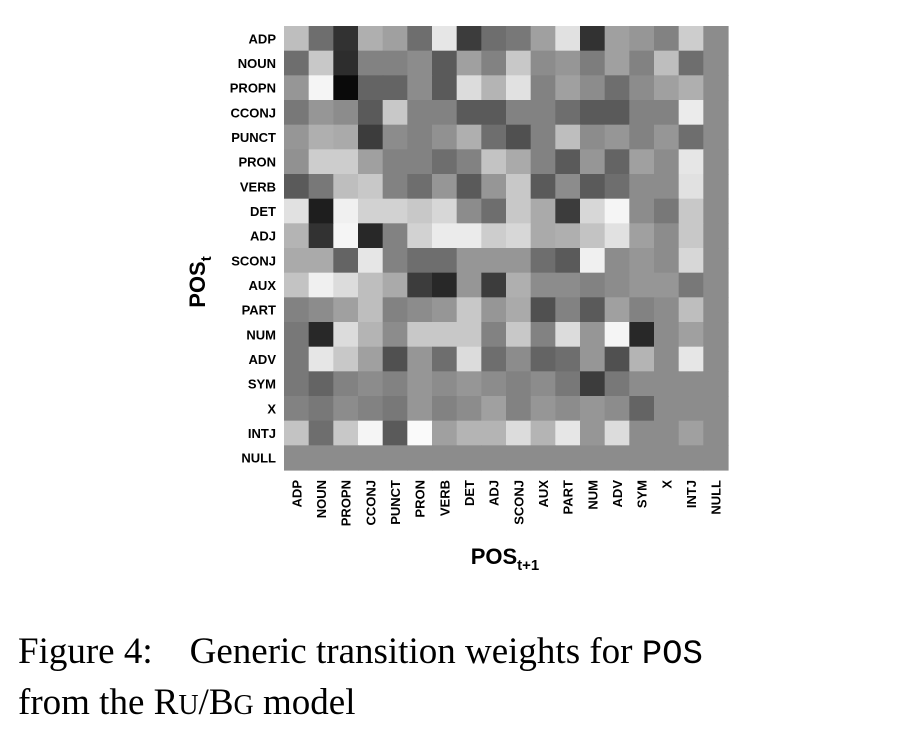 The height and width of the screenshot is (746, 906). Describe the element at coordinates (321, 384) in the screenshot. I see `cell-sym-noun` at that location.